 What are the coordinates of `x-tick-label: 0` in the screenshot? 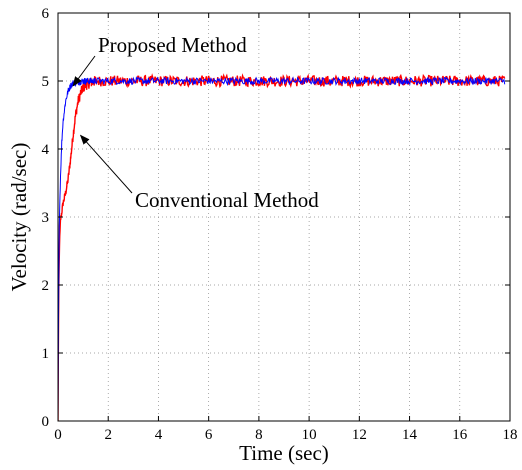 It's located at (58, 435).